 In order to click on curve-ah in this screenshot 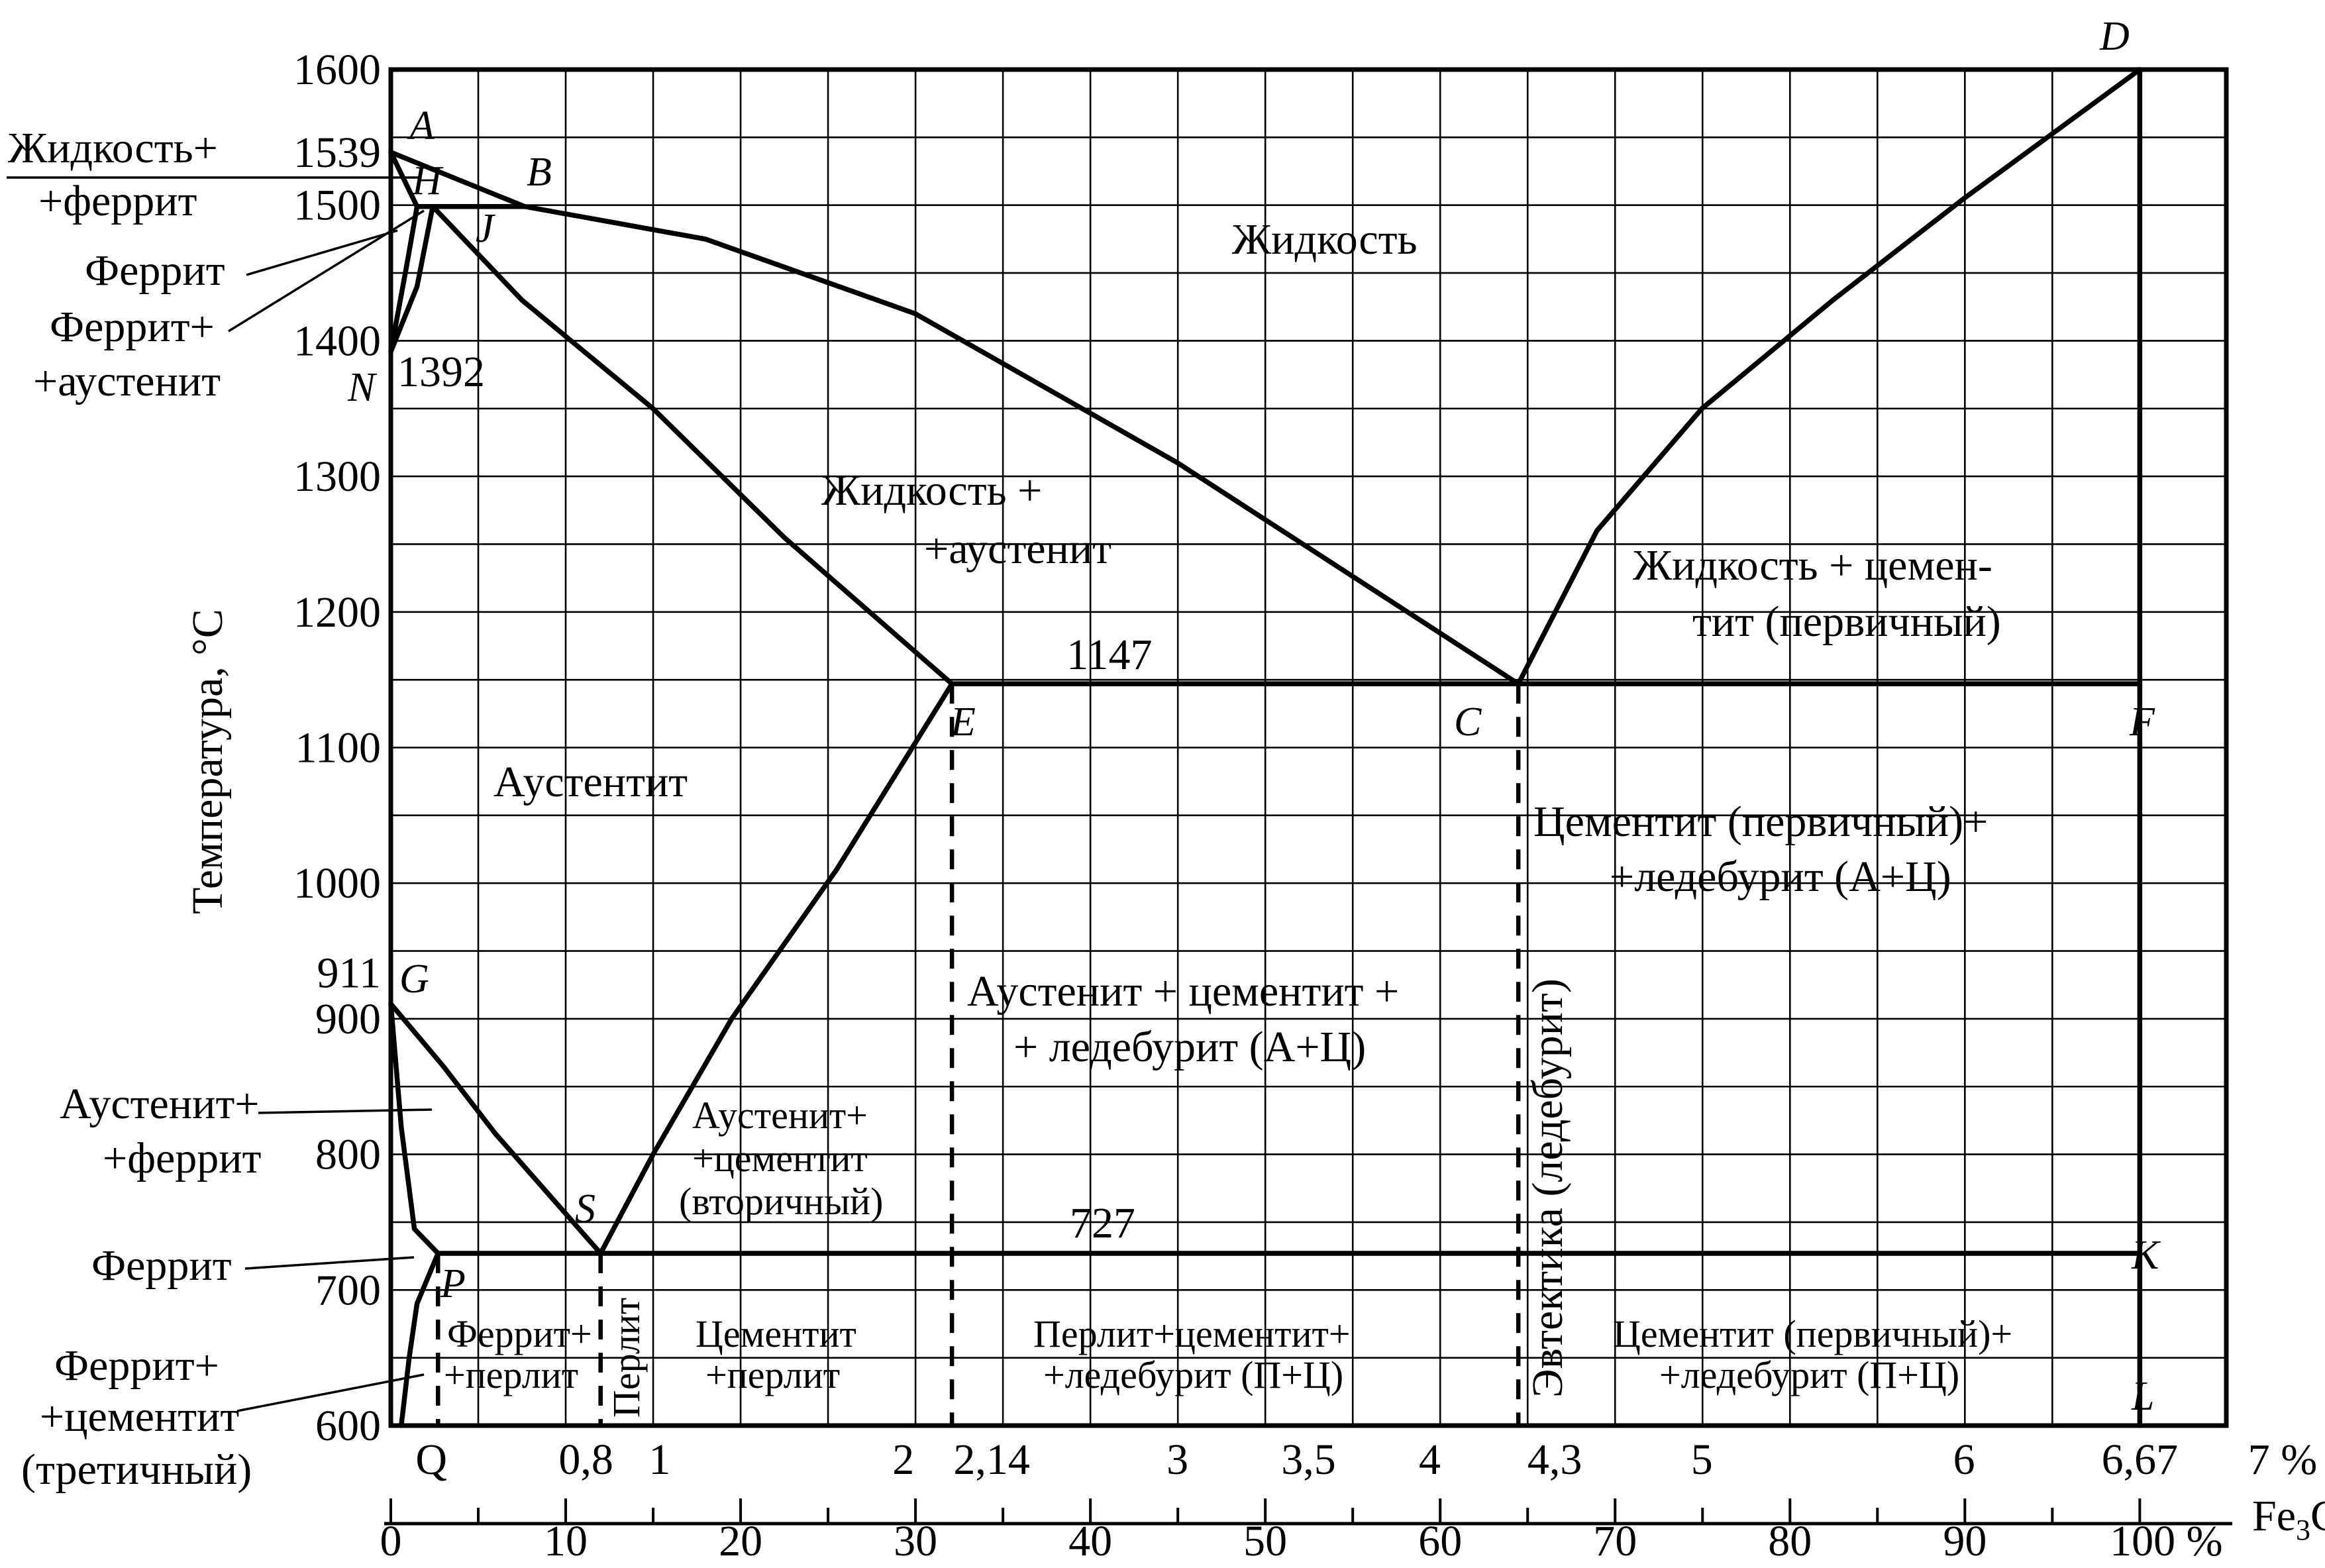, I will do `click(404, 179)`.